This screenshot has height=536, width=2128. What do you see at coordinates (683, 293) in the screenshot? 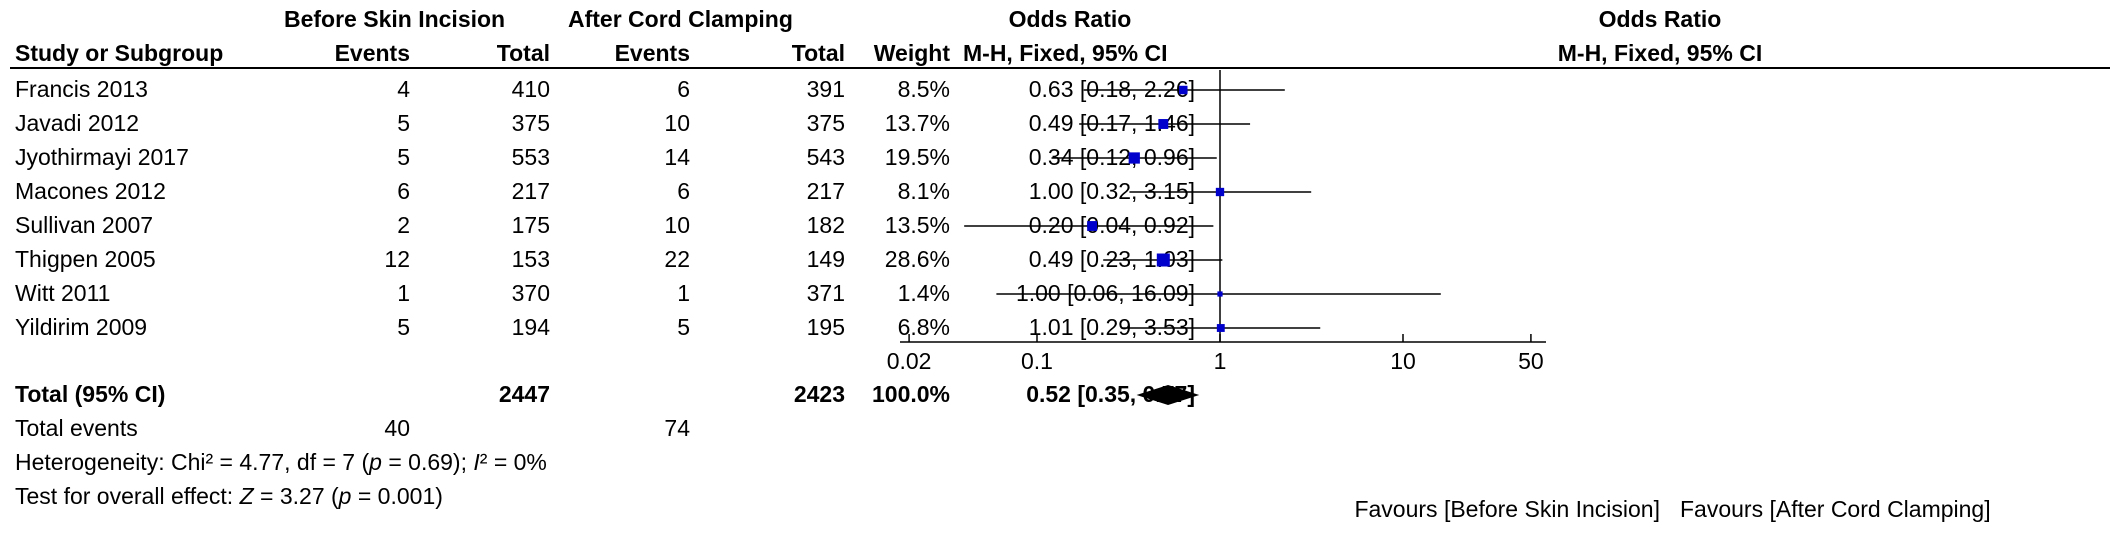
I see `study-events2: 1` at bounding box center [683, 293].